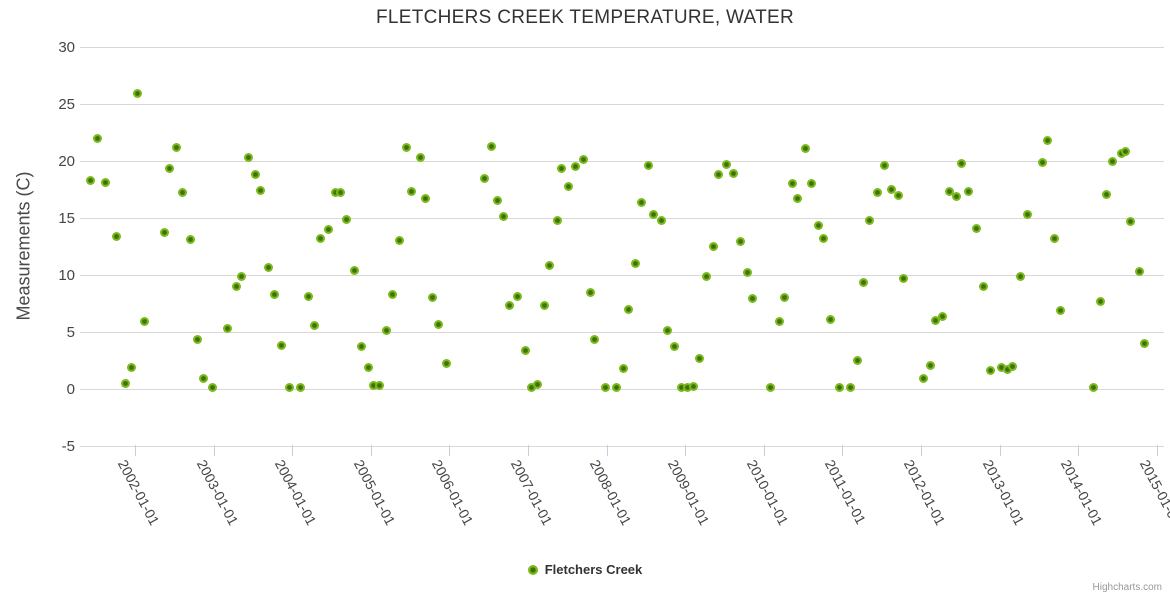  I want to click on legend: Fletchers Creek, so click(585, 569).